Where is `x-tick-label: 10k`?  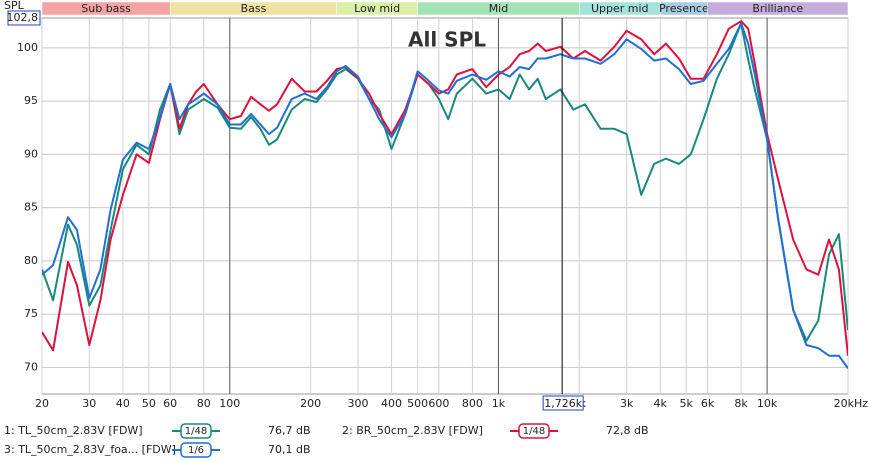
x-tick-label: 10k is located at coordinates (767, 403).